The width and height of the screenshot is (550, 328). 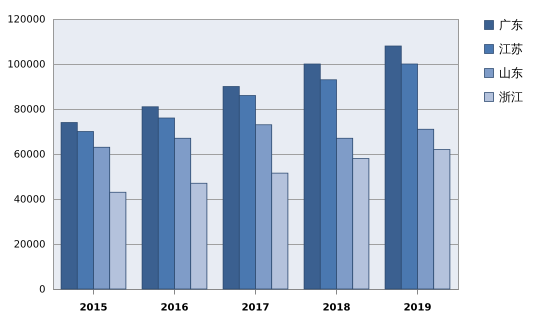 What do you see at coordinates (26, 65) in the screenshot?
I see `y-tick-label: 100000` at bounding box center [26, 65].